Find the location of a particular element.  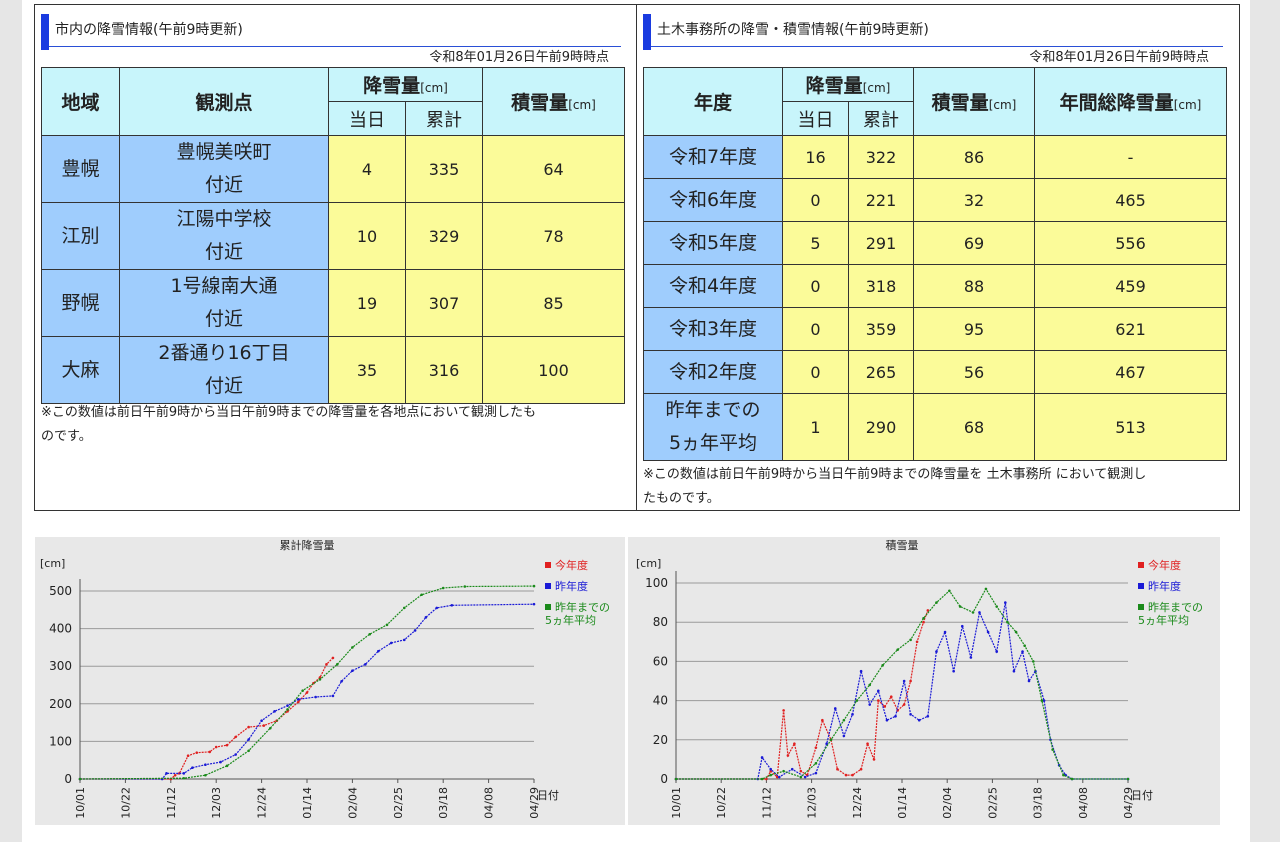

legend-label: 昨年度 is located at coordinates (571, 586).